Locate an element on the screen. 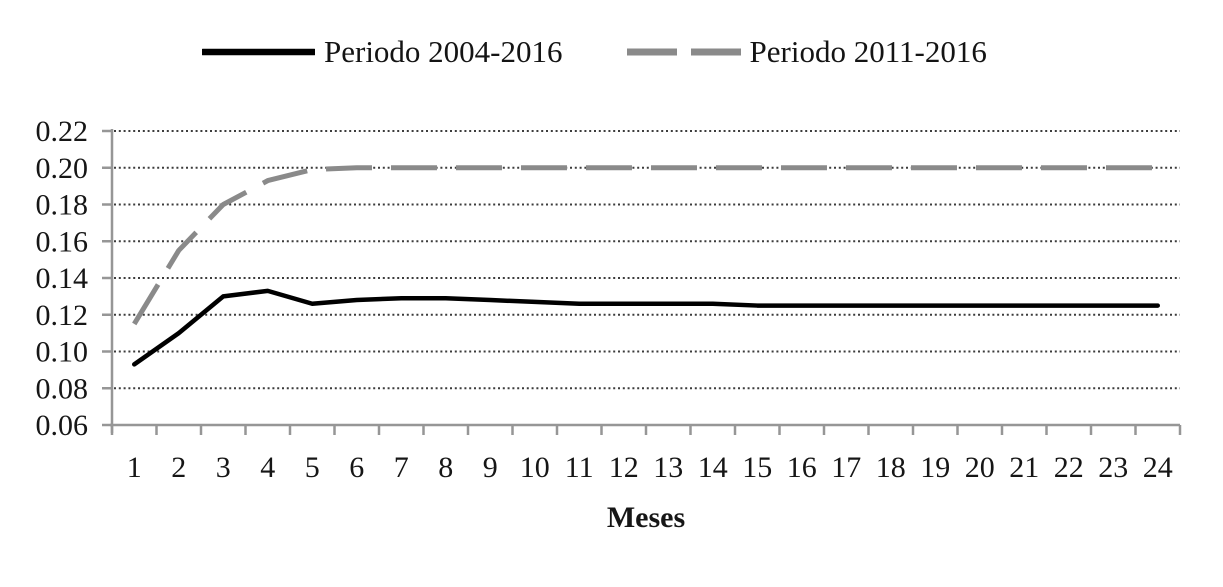  x-tick-label: 19 is located at coordinates (935, 467).